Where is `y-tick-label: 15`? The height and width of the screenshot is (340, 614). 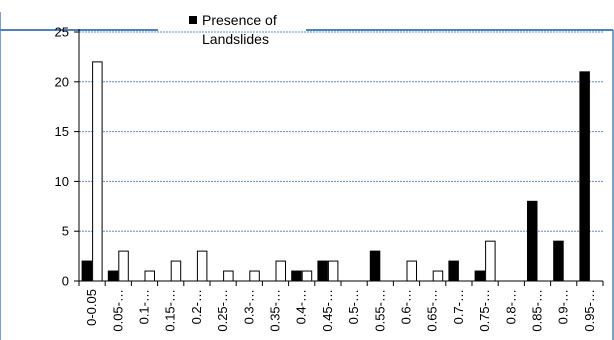
y-tick-label: 15 is located at coordinates (62, 131).